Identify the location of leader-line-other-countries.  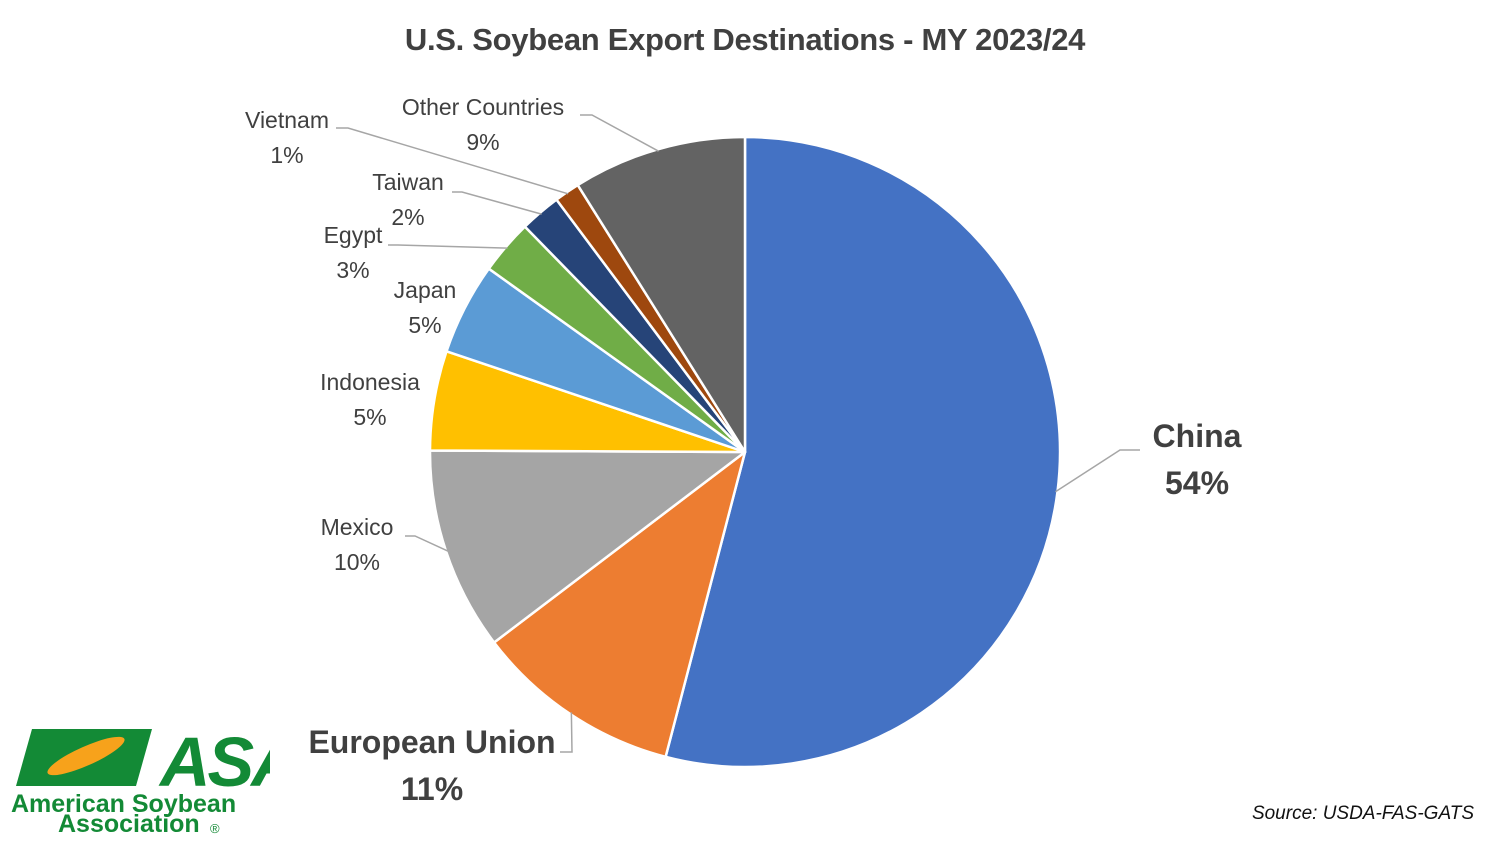
(619, 133).